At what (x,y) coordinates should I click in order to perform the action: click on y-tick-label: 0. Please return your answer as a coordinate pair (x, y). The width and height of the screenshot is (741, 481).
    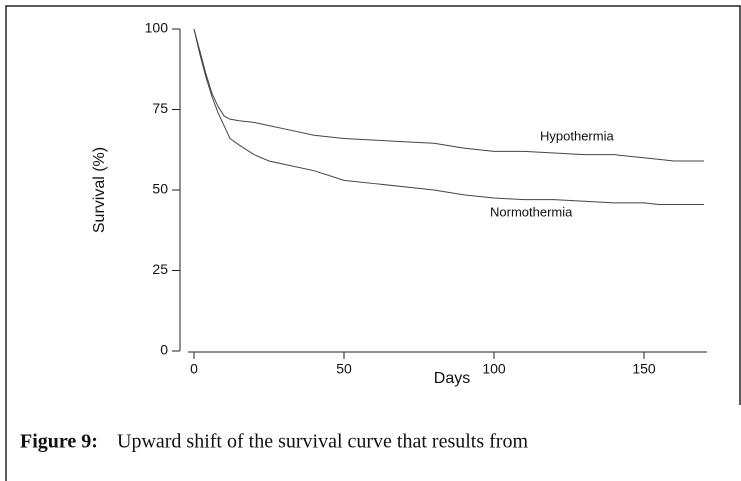
    Looking at the image, I should click on (164, 350).